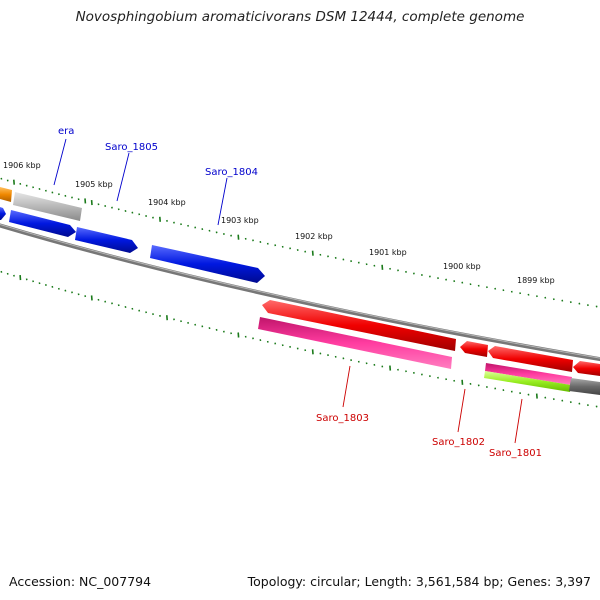 The height and width of the screenshot is (600, 600). Describe the element at coordinates (458, 442) in the screenshot. I see `label-saro-1802: Saro_1802` at that location.